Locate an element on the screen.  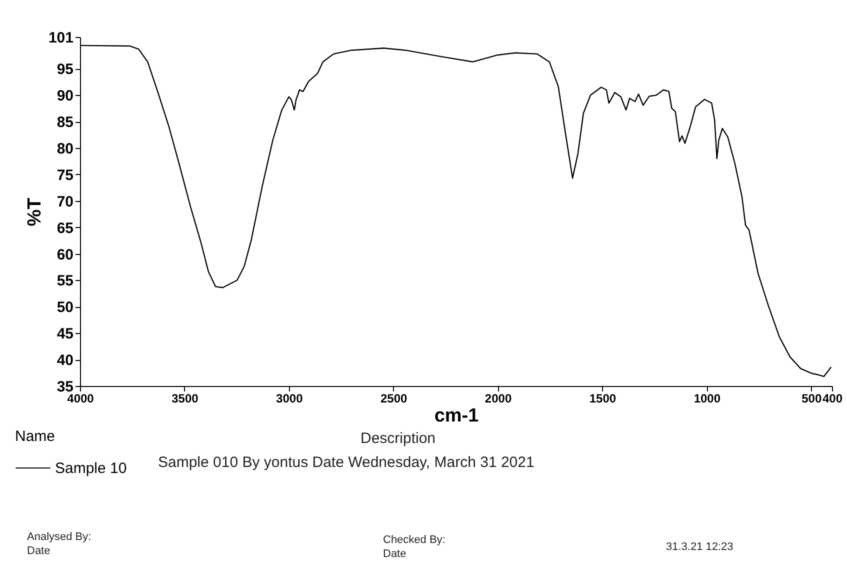
text: Checked By: is located at coordinates (414, 540).